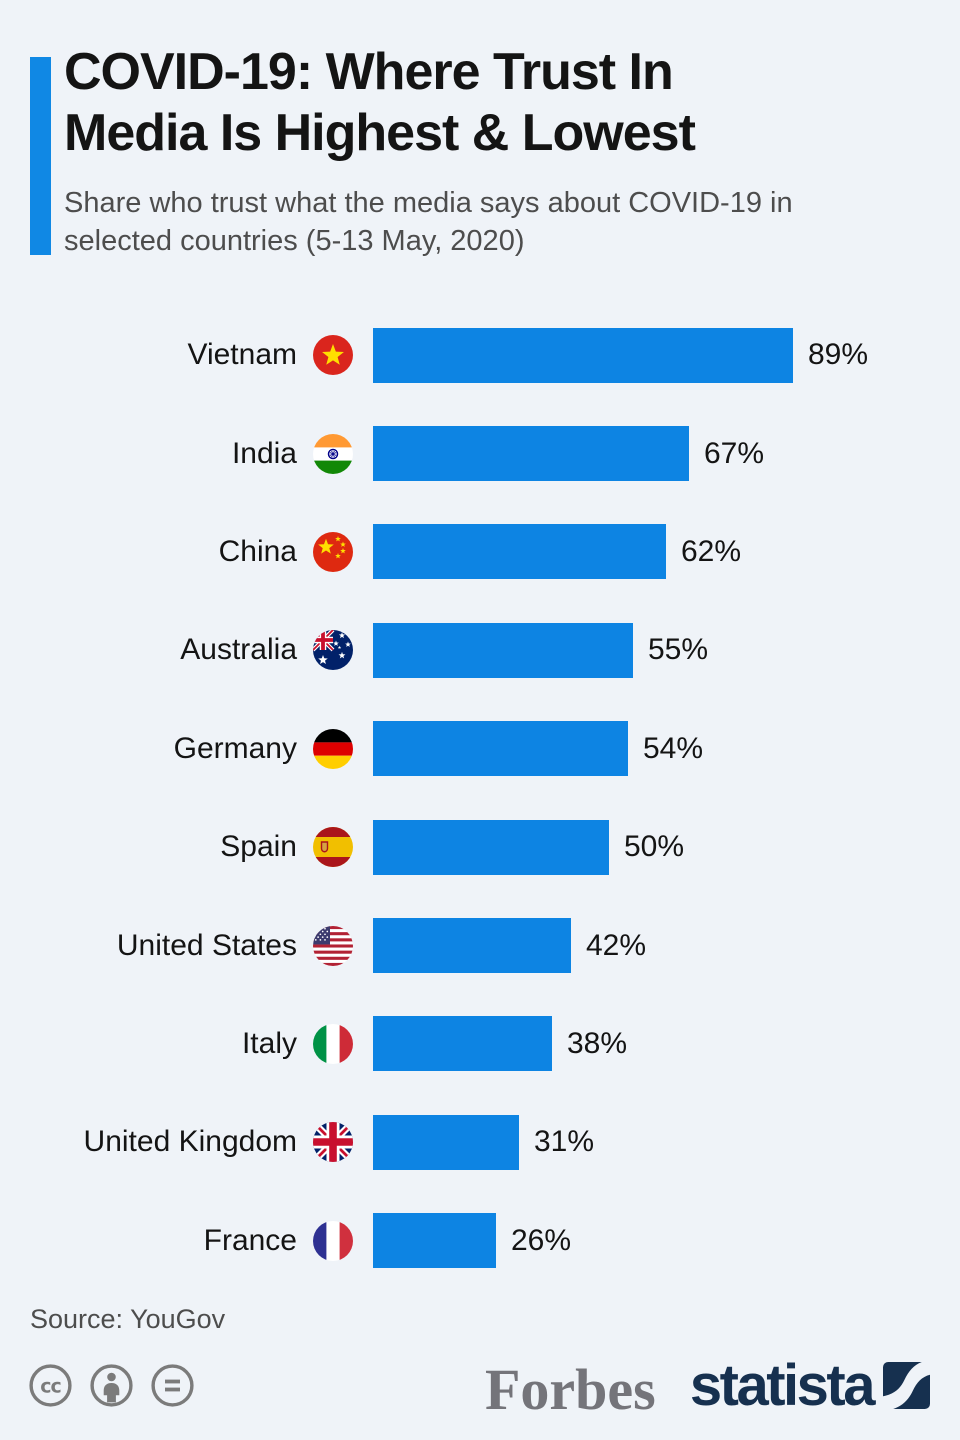 This screenshot has width=960, height=1440. Describe the element at coordinates (570, 1389) in the screenshot. I see `forbes-logo: Forbes` at that location.